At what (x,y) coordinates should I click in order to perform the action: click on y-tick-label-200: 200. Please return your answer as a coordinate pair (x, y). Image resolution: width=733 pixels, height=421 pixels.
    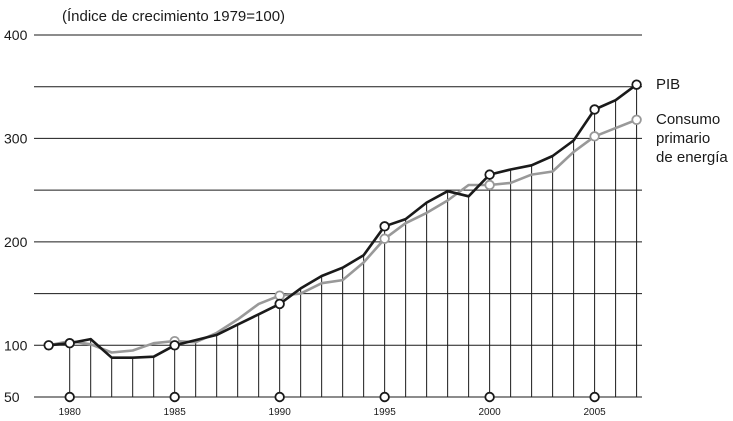
    Looking at the image, I should click on (16, 242).